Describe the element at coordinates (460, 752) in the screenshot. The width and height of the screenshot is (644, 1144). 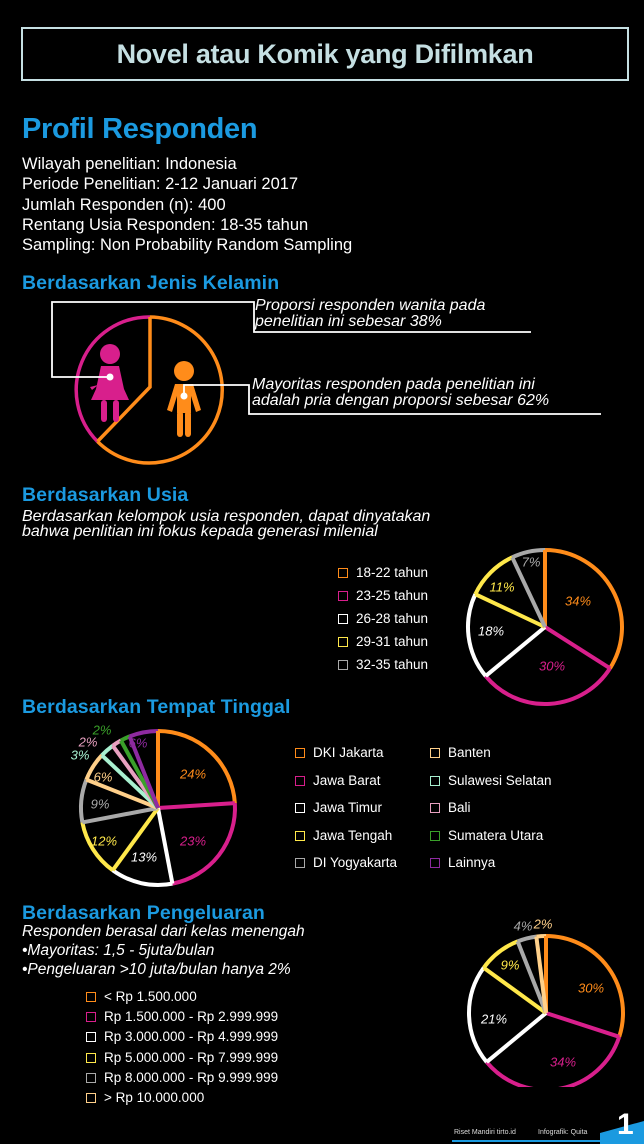
I see `legend-item: Banten` at that location.